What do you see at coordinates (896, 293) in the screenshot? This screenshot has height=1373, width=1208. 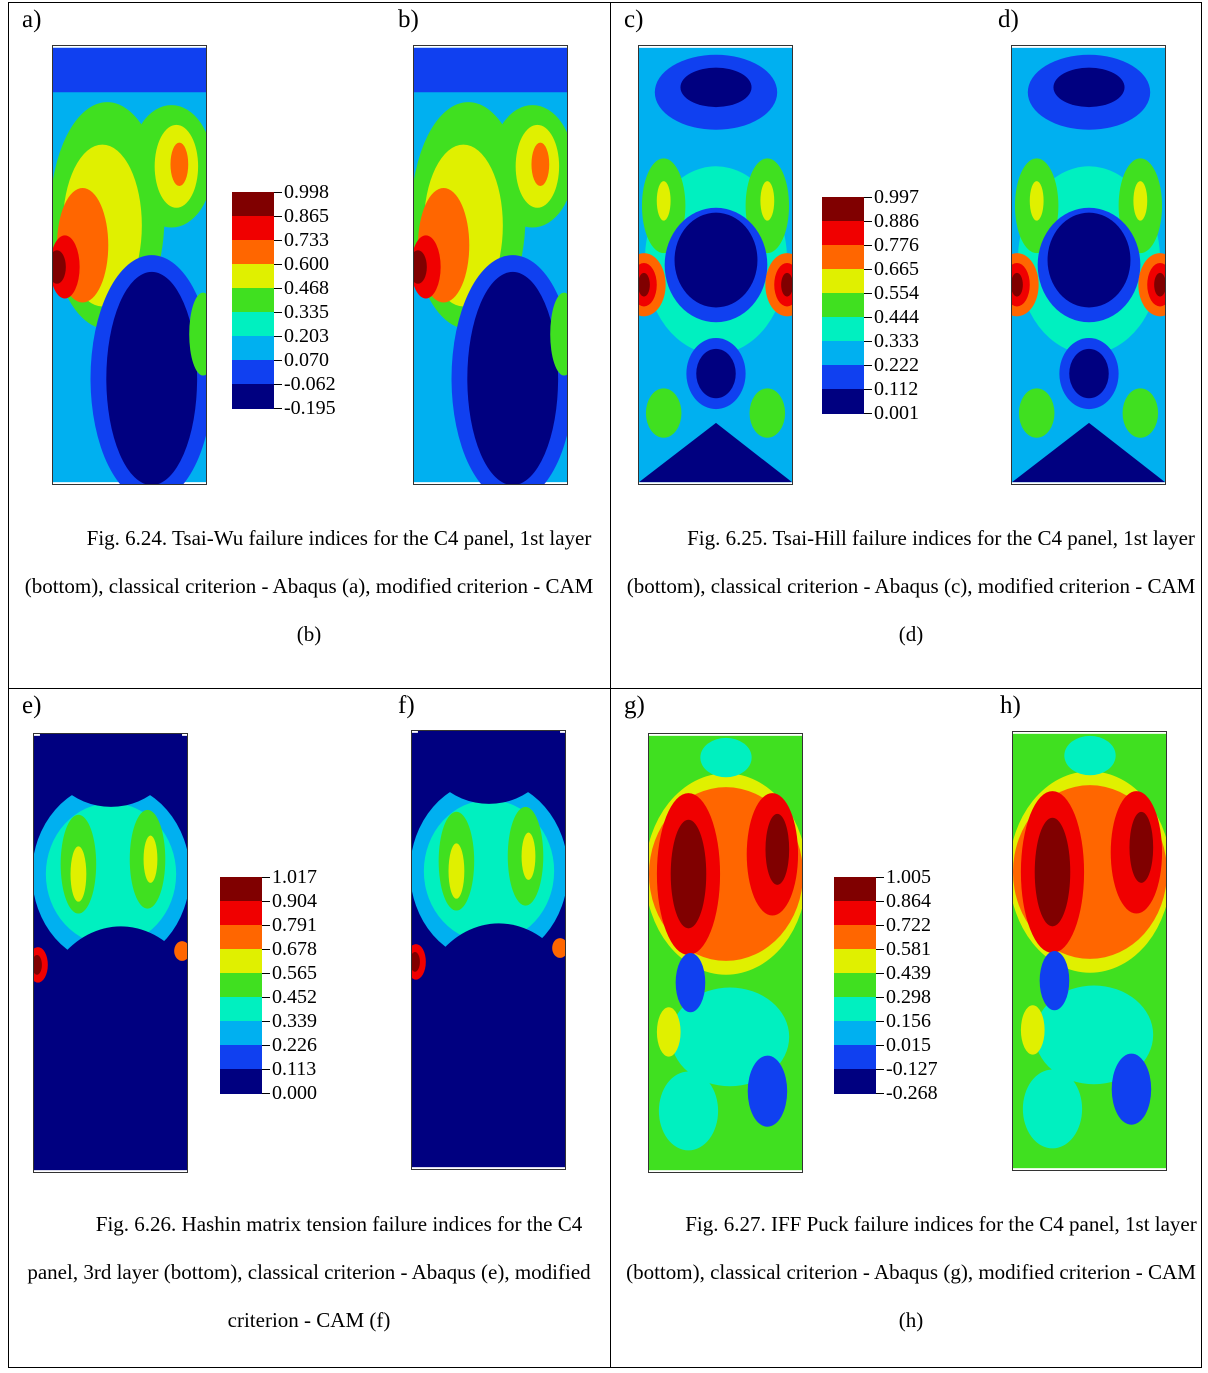 I see `legend-label: 0.554` at bounding box center [896, 293].